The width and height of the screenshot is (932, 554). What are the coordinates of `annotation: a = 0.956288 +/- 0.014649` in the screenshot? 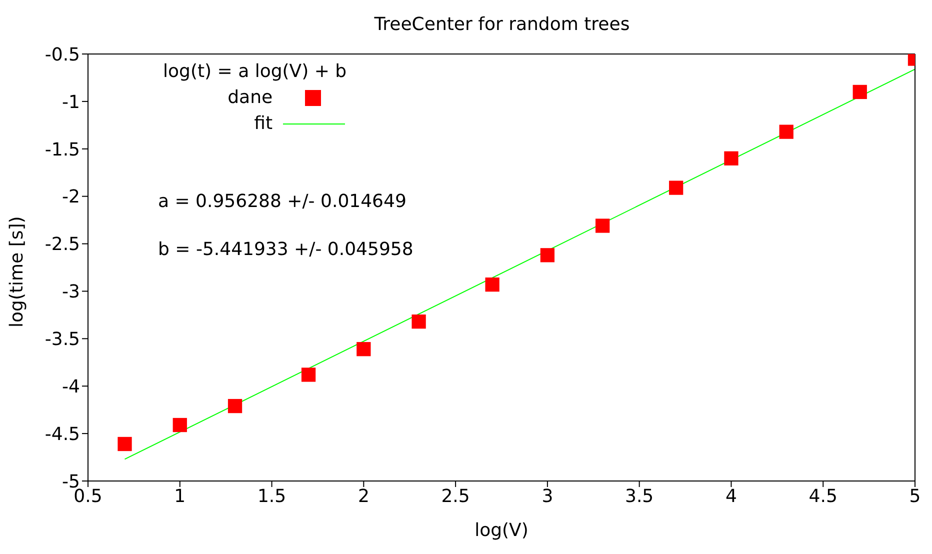 It's located at (282, 201).